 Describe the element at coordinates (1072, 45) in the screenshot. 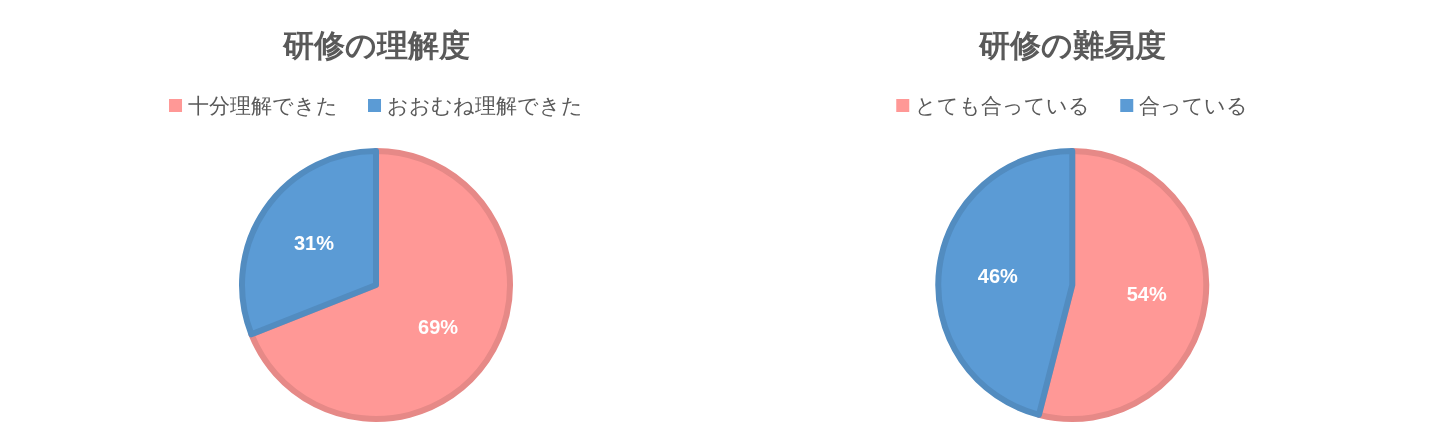

I see `title: 研修の難易度` at that location.